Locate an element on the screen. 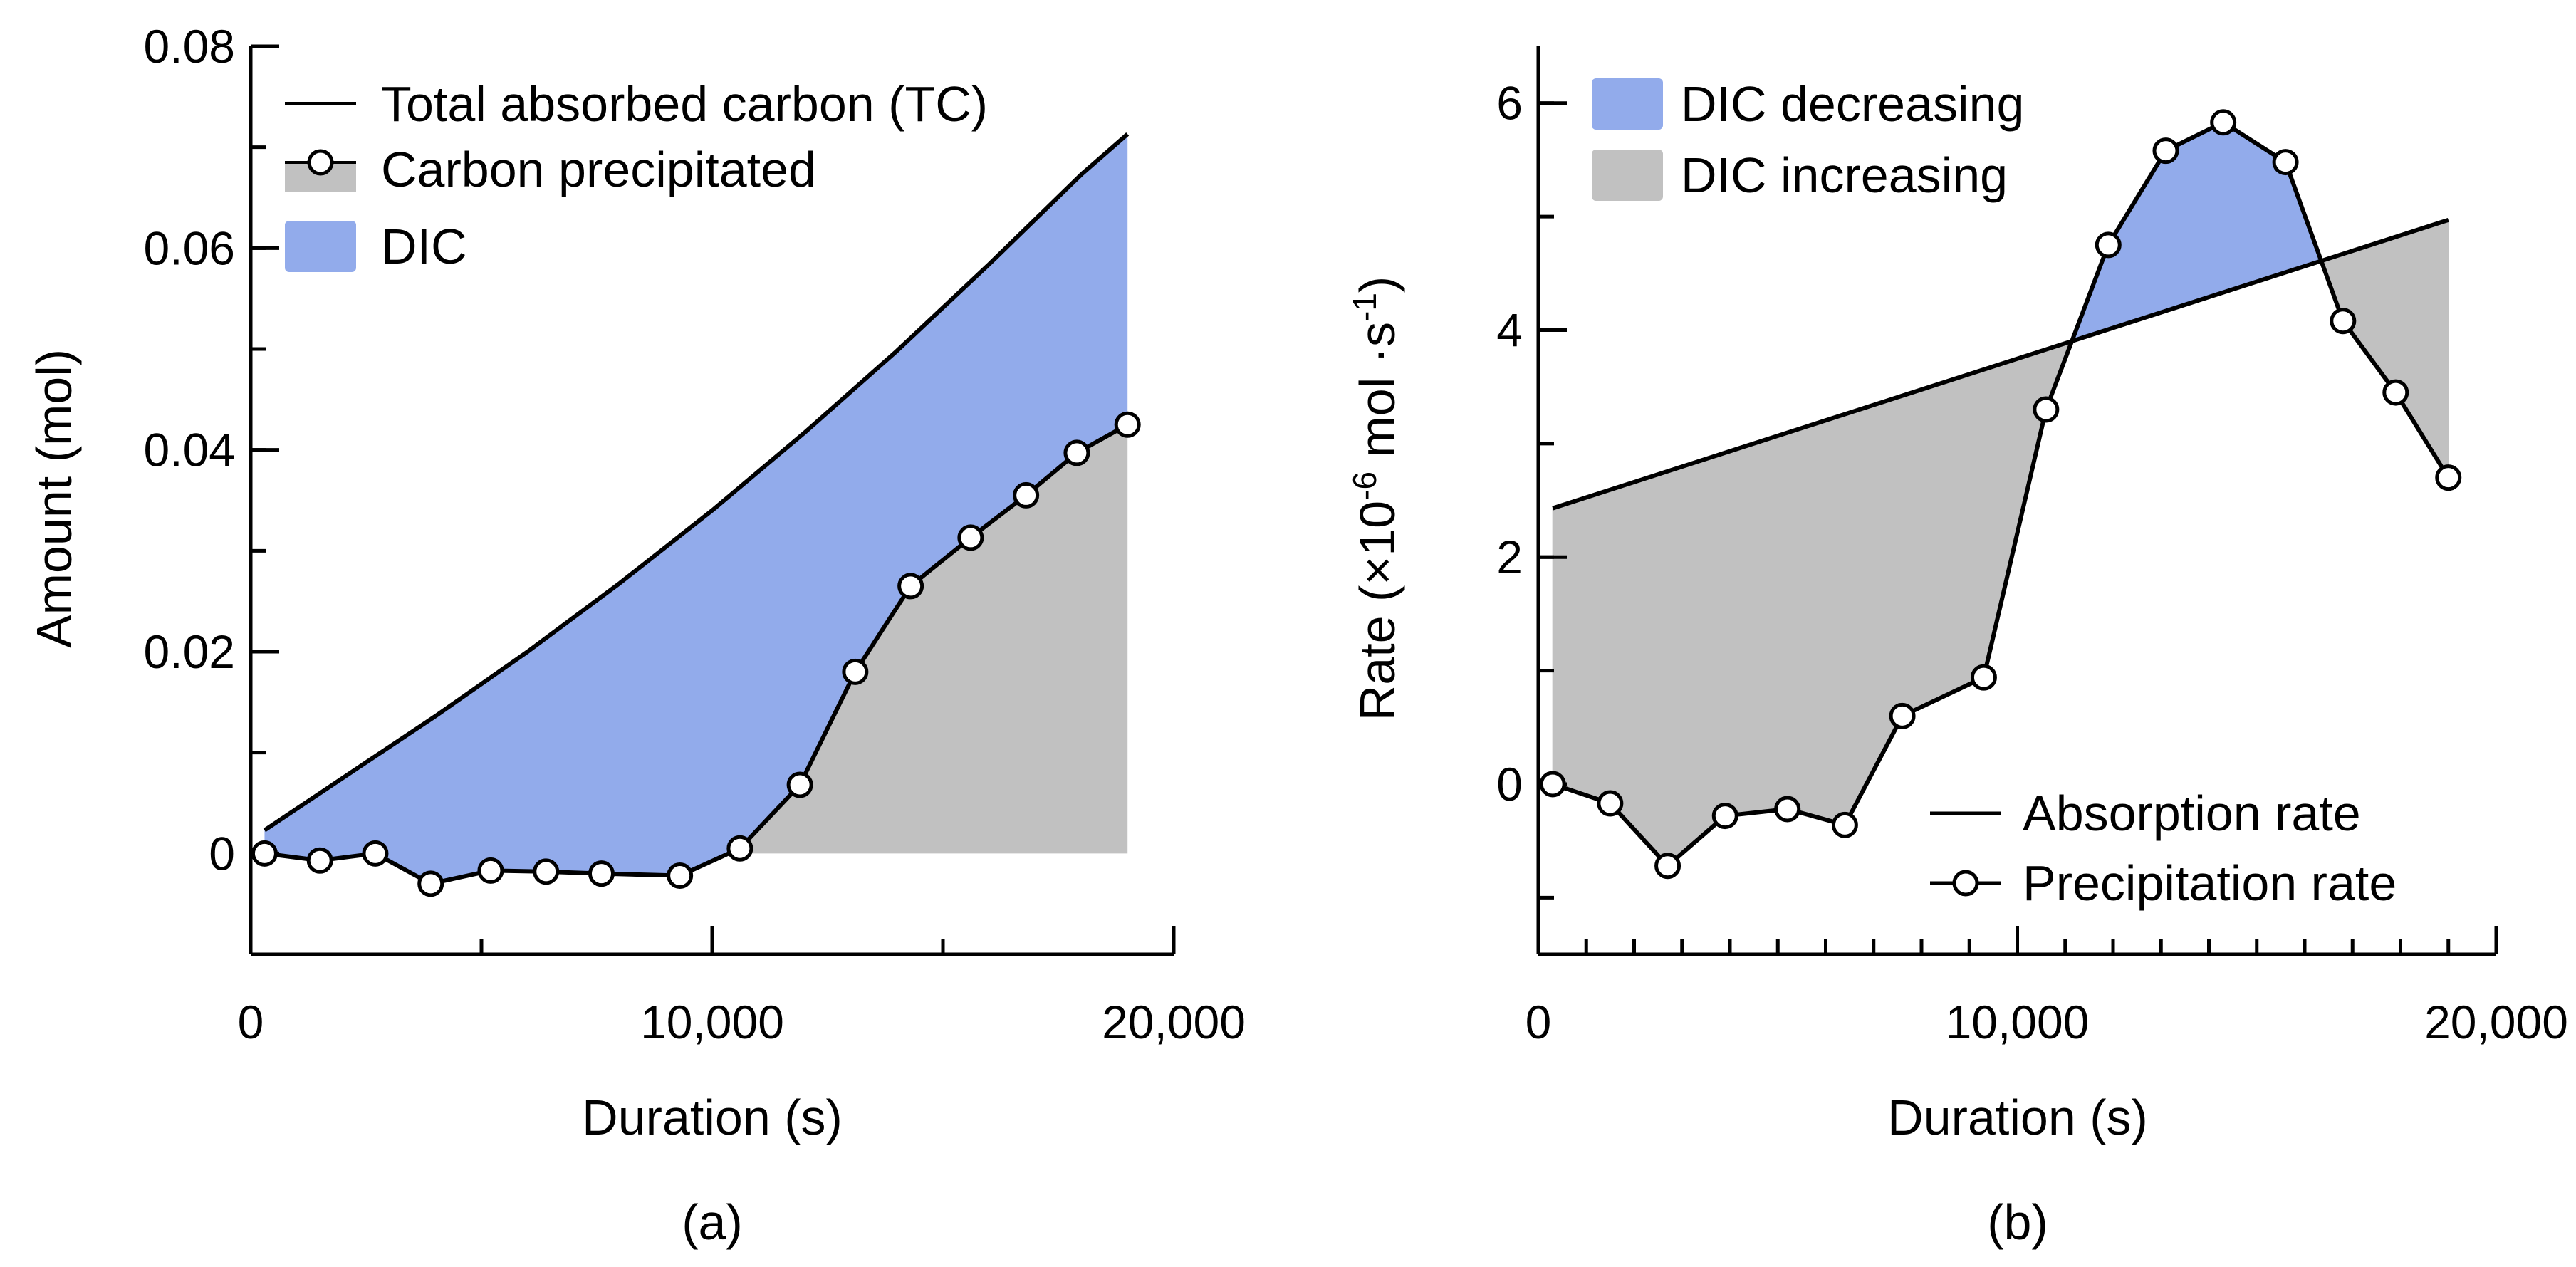  panel-b-legend-increasing-label: DIC increasing is located at coordinates (1844, 175).